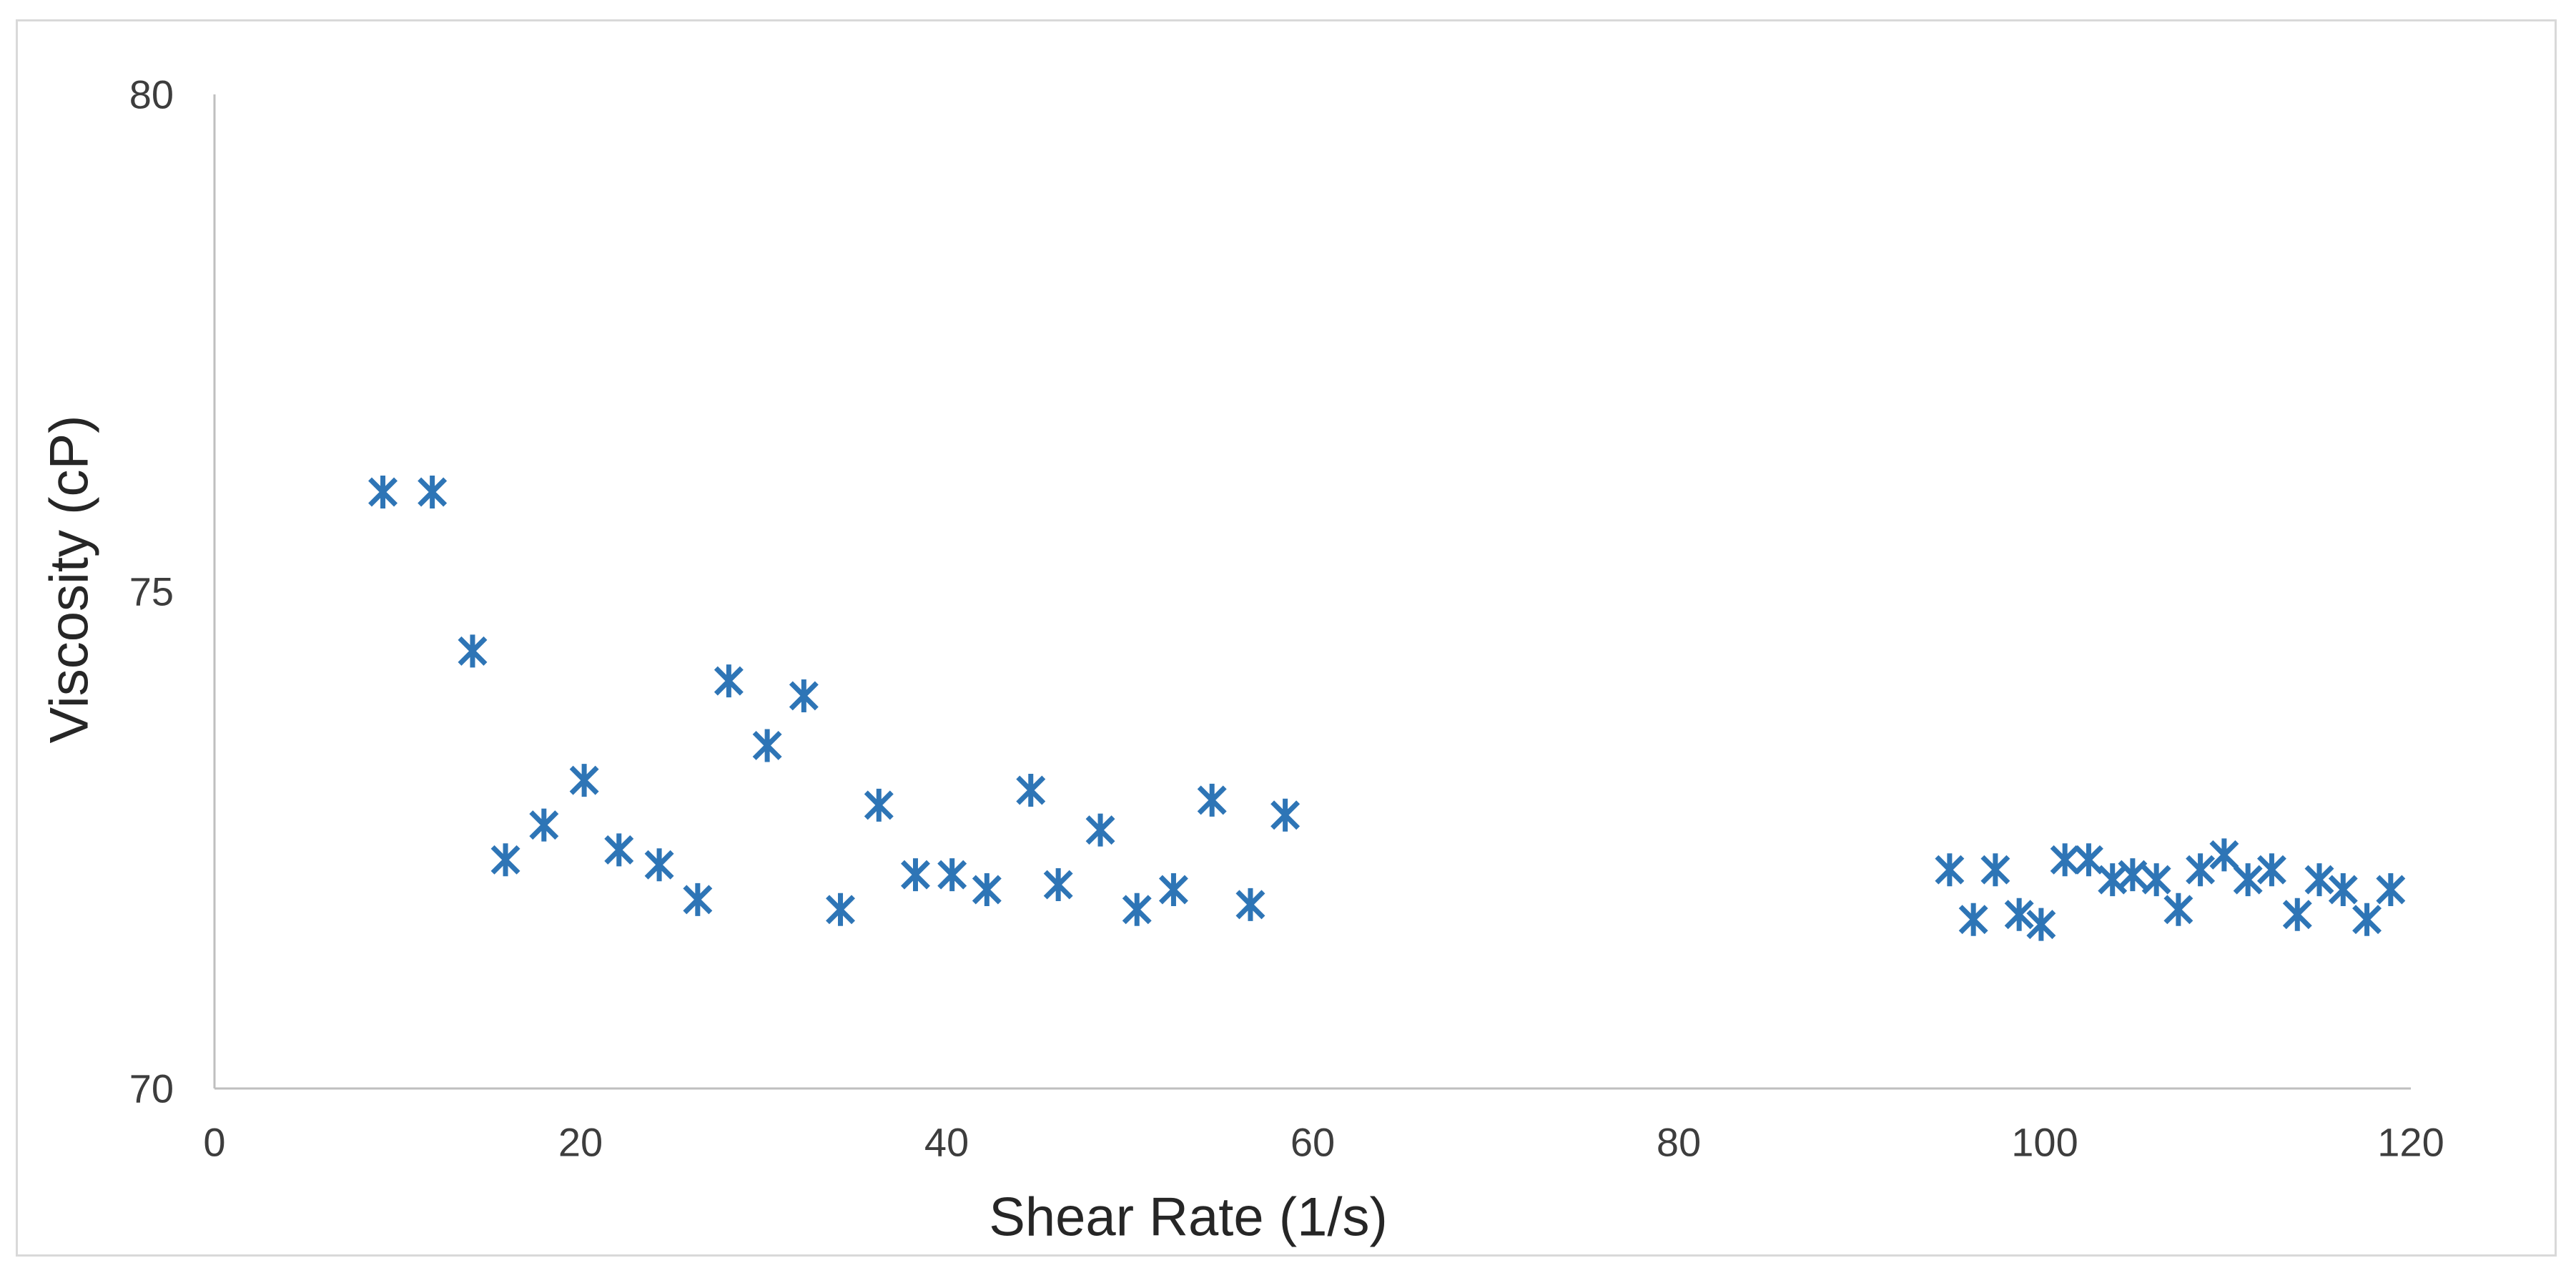  I want to click on x-tick-label: 20, so click(580, 1142).